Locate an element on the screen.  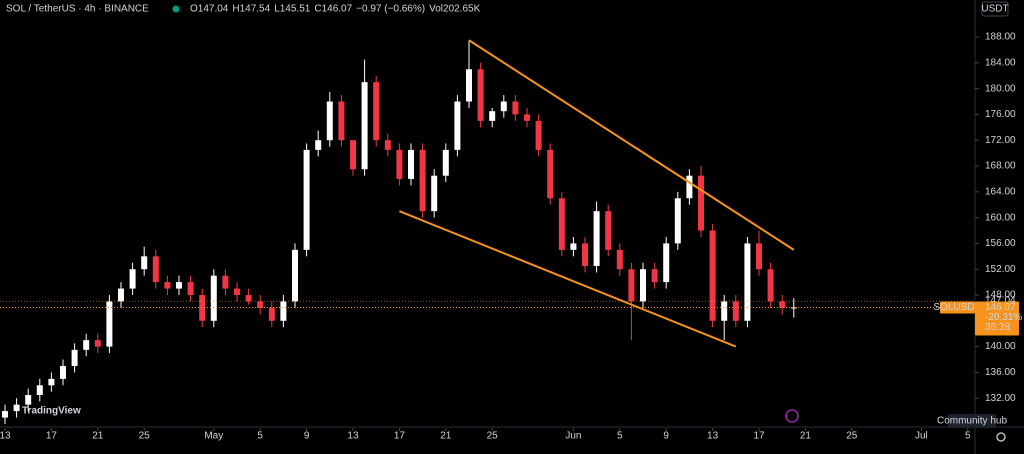
y-tick-label: 172.00 is located at coordinates (1000, 140).